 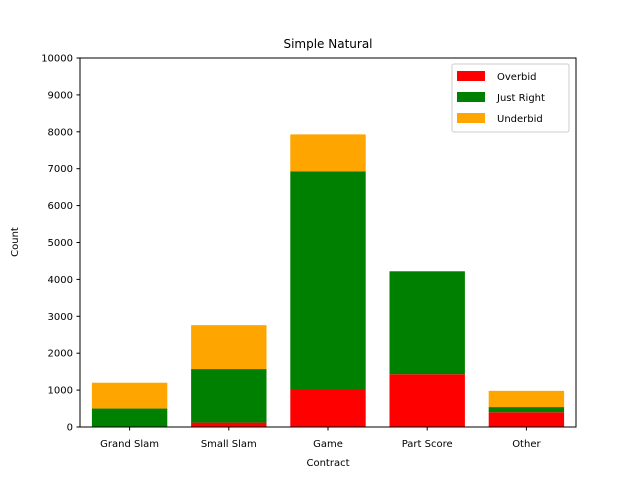 I want to click on x-tick-label: Part Score, so click(x=427, y=444).